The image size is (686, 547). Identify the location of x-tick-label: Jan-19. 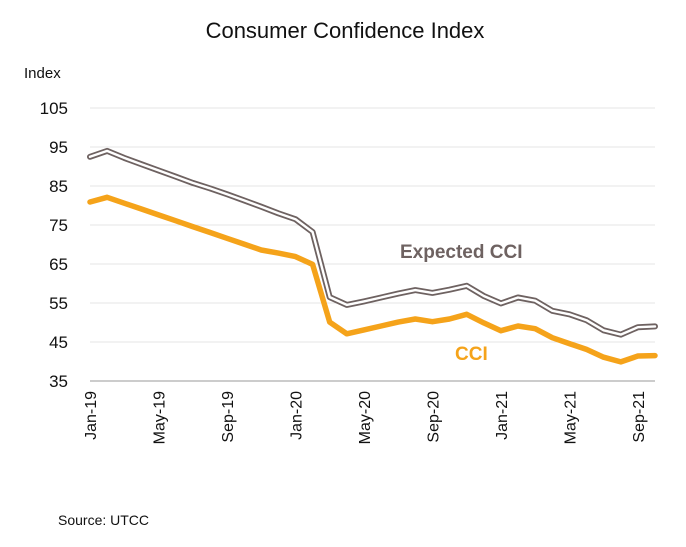
(91, 415).